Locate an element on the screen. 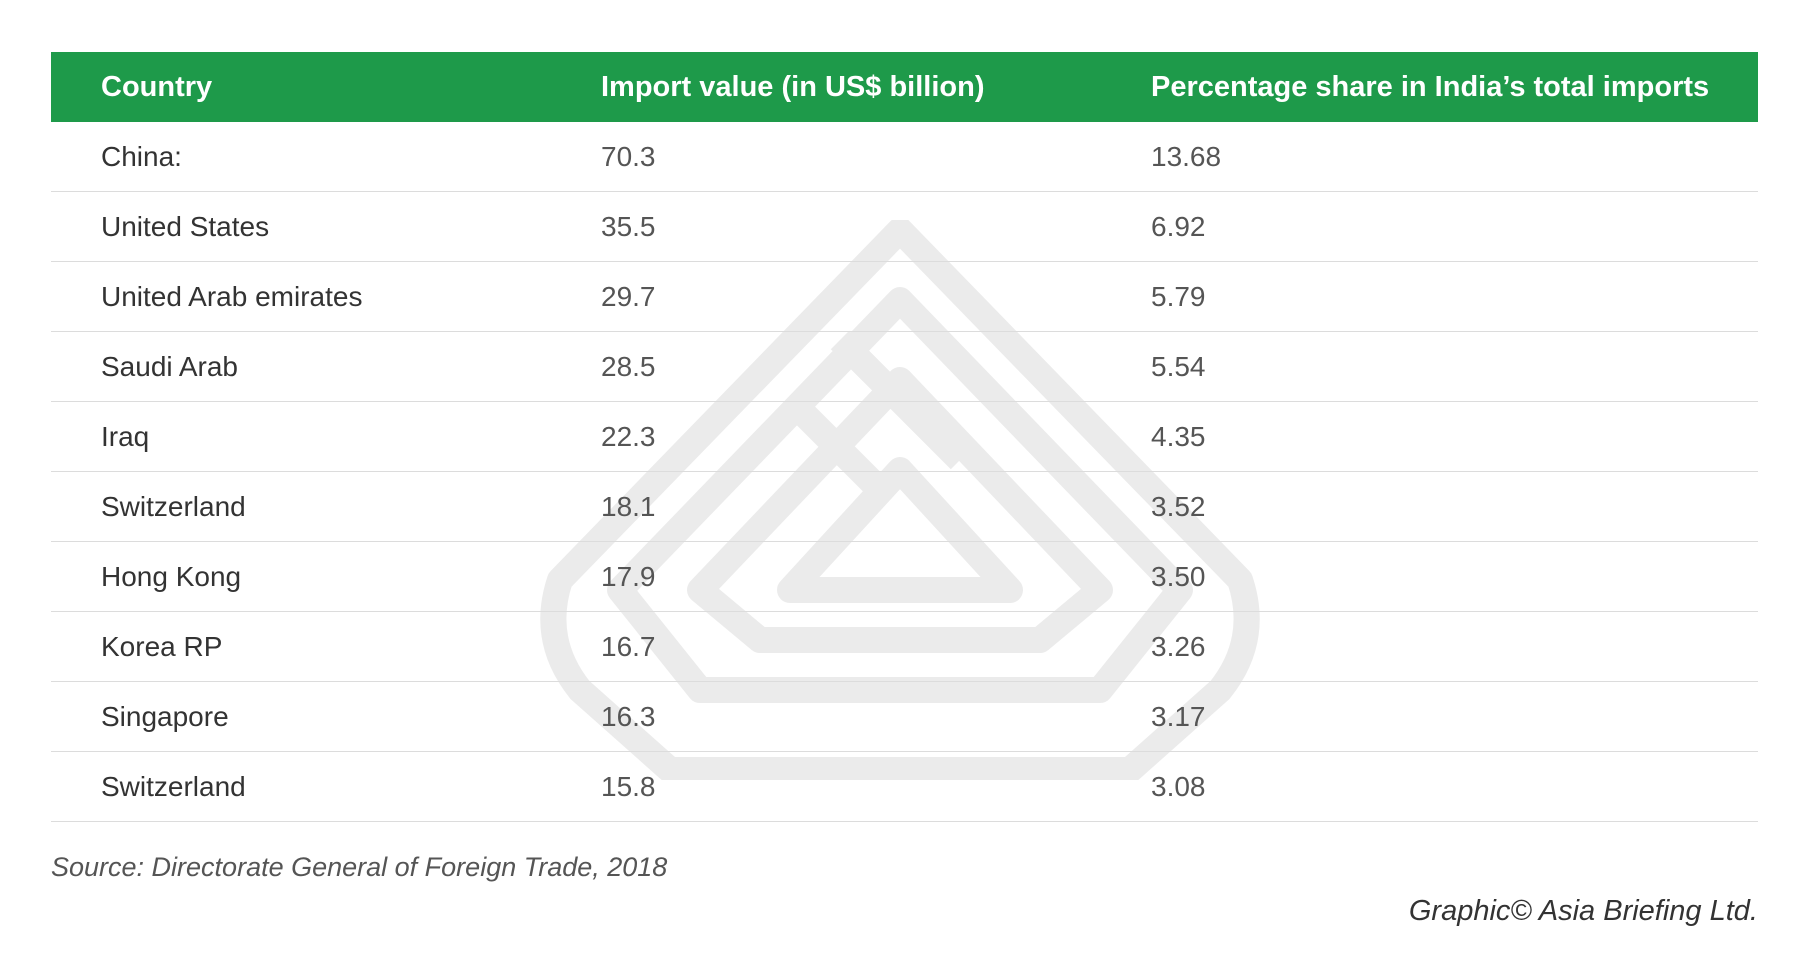 Image resolution: width=1800 pixels, height=977 pixels. cell-import-value: 18.1 is located at coordinates (628, 506).